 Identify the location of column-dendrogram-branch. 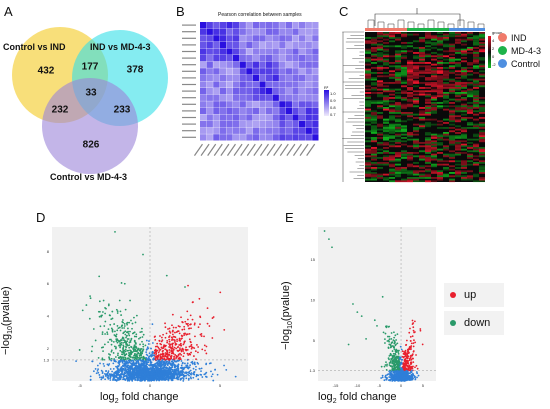
(441, 24).